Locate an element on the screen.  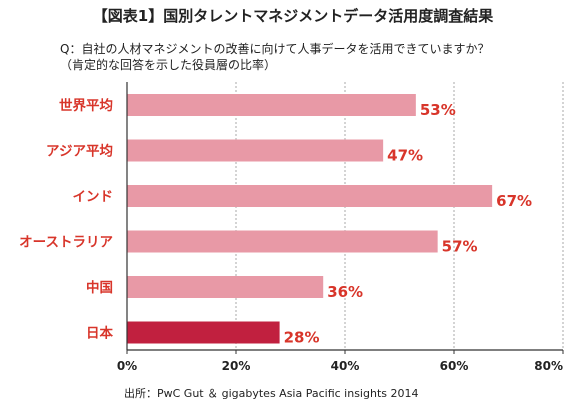
x-tick-label: 80% is located at coordinates (548, 366).